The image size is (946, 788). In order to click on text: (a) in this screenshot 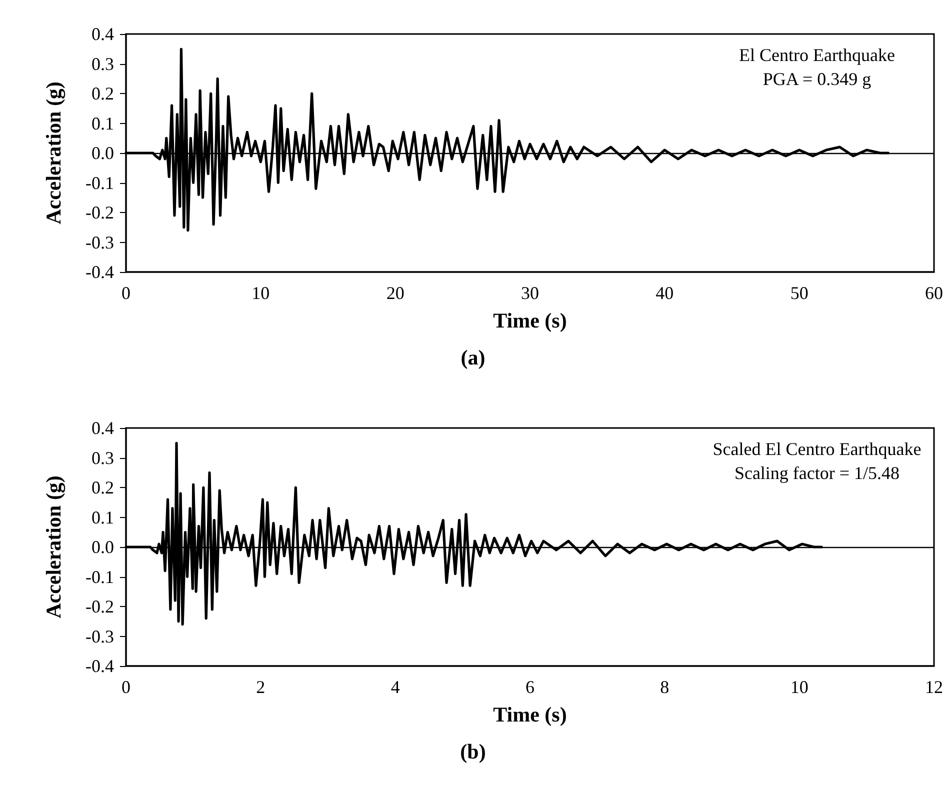, I will do `click(473, 358)`.